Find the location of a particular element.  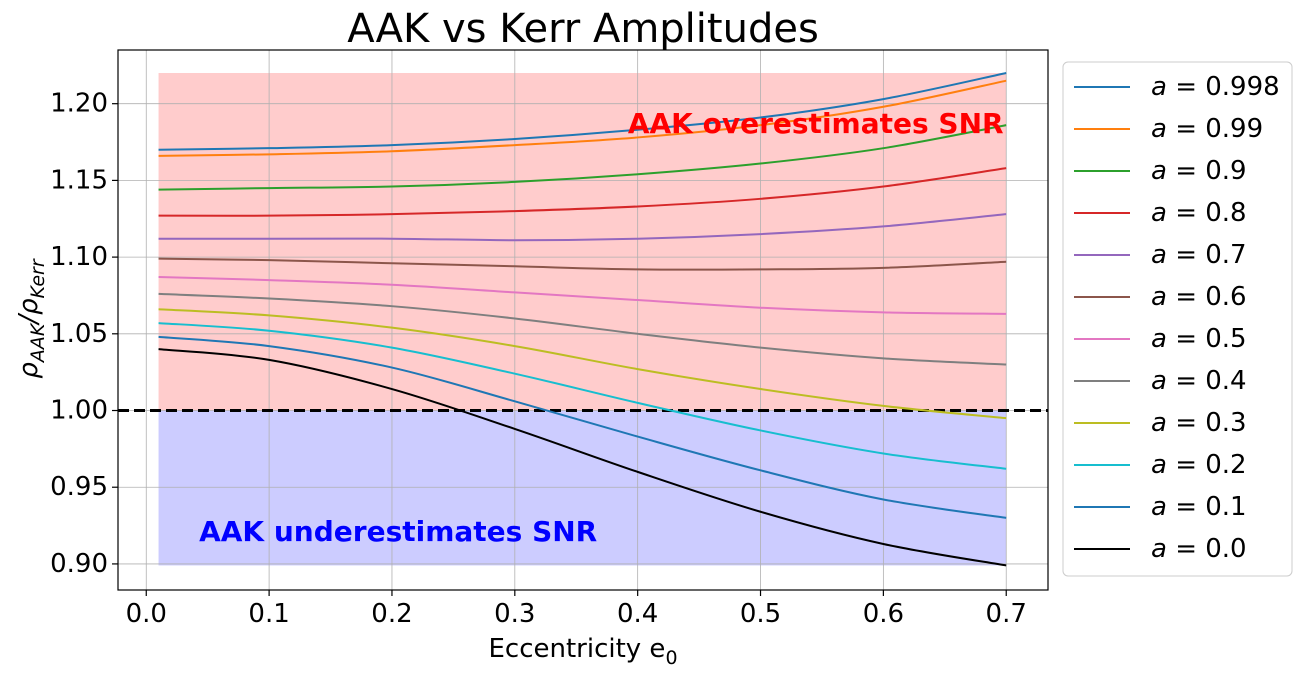

legend-label-4: a = 0.7 is located at coordinates (1199, 255).